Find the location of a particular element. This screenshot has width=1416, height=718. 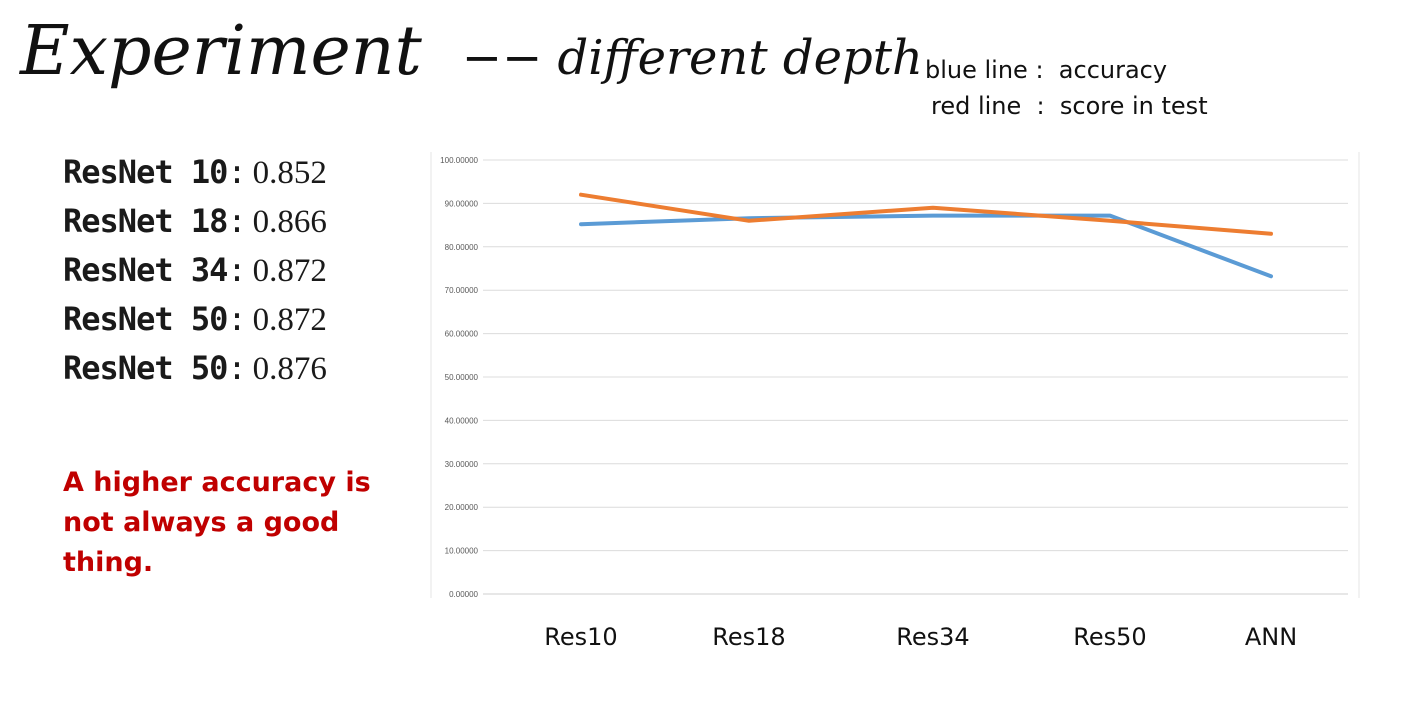

result-score: 0.852 is located at coordinates (289, 173).